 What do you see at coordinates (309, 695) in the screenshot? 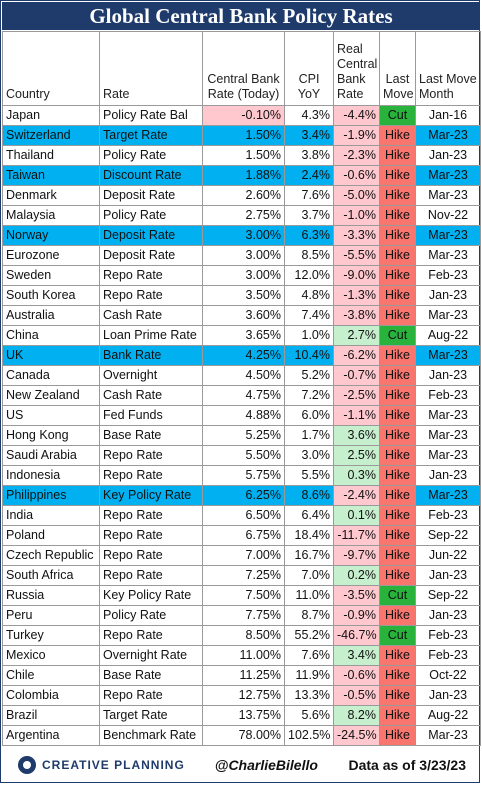
I see `cpi-cell: 13.3%` at bounding box center [309, 695].